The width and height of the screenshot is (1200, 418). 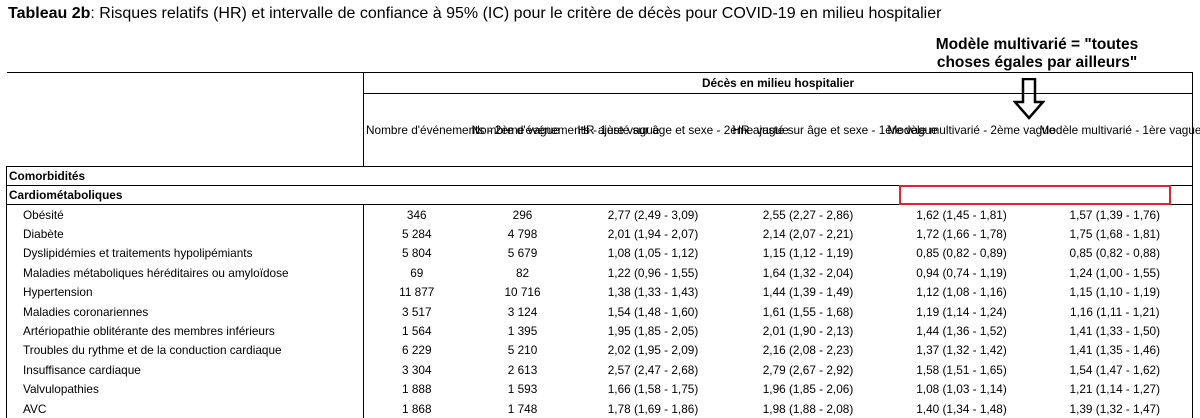 What do you see at coordinates (522, 292) in the screenshot?
I see `cell-value: 10 716` at bounding box center [522, 292].